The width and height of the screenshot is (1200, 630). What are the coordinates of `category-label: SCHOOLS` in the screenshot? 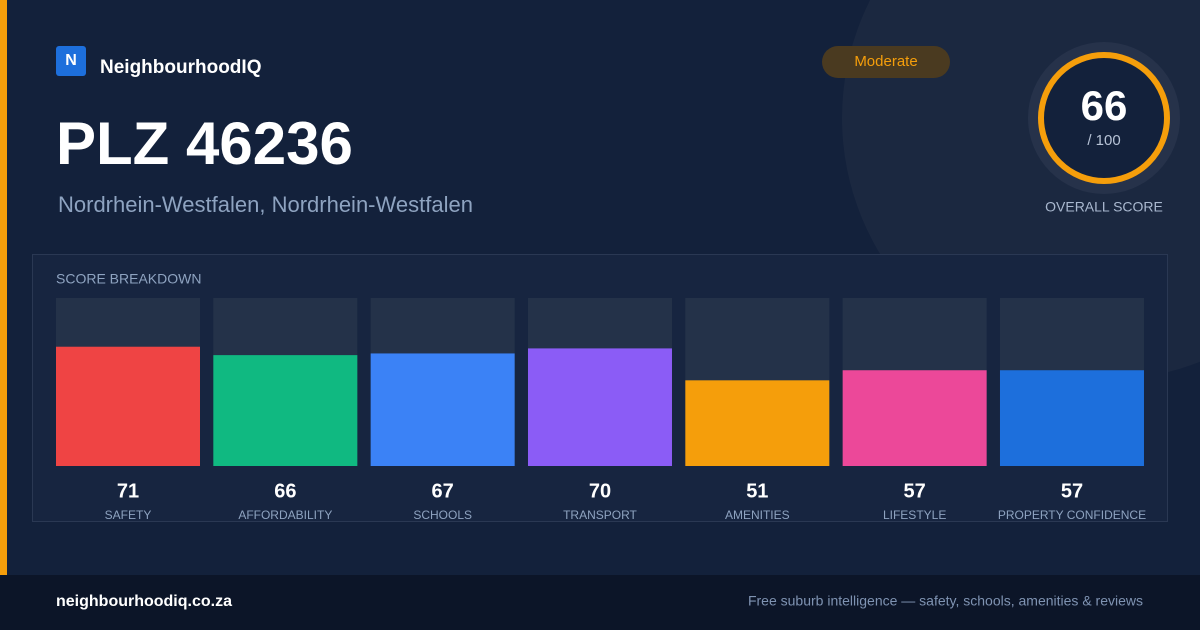 It's located at (442, 515).